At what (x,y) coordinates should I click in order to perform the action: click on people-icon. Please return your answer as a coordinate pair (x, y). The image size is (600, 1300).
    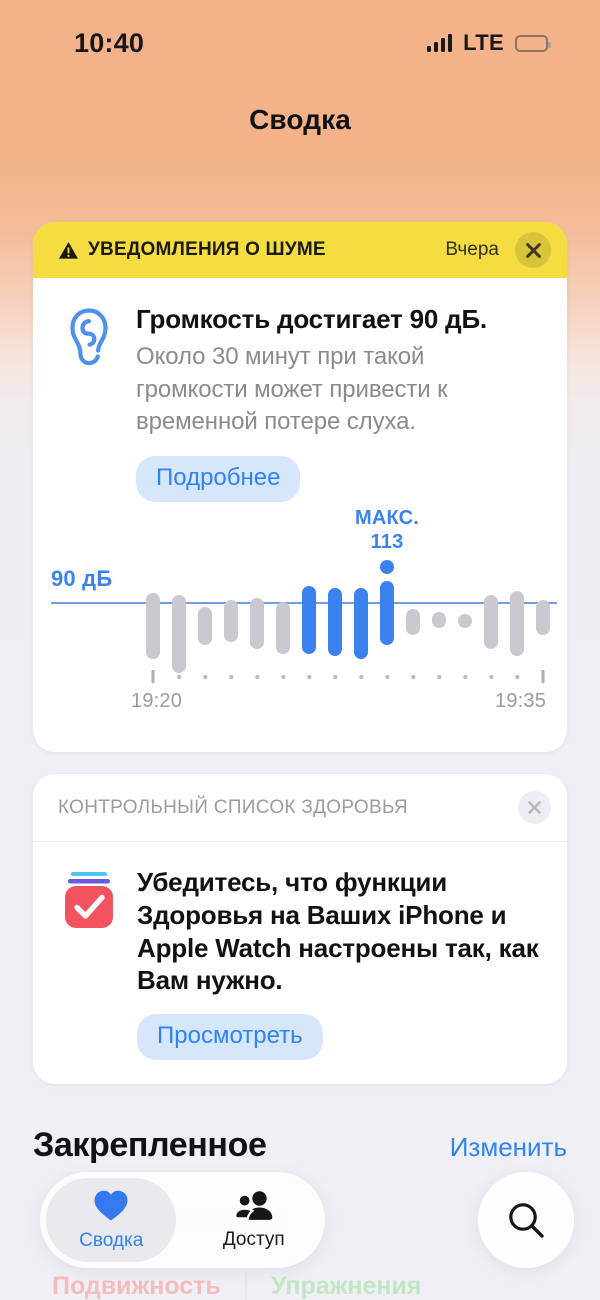
    Looking at the image, I should click on (253, 1208).